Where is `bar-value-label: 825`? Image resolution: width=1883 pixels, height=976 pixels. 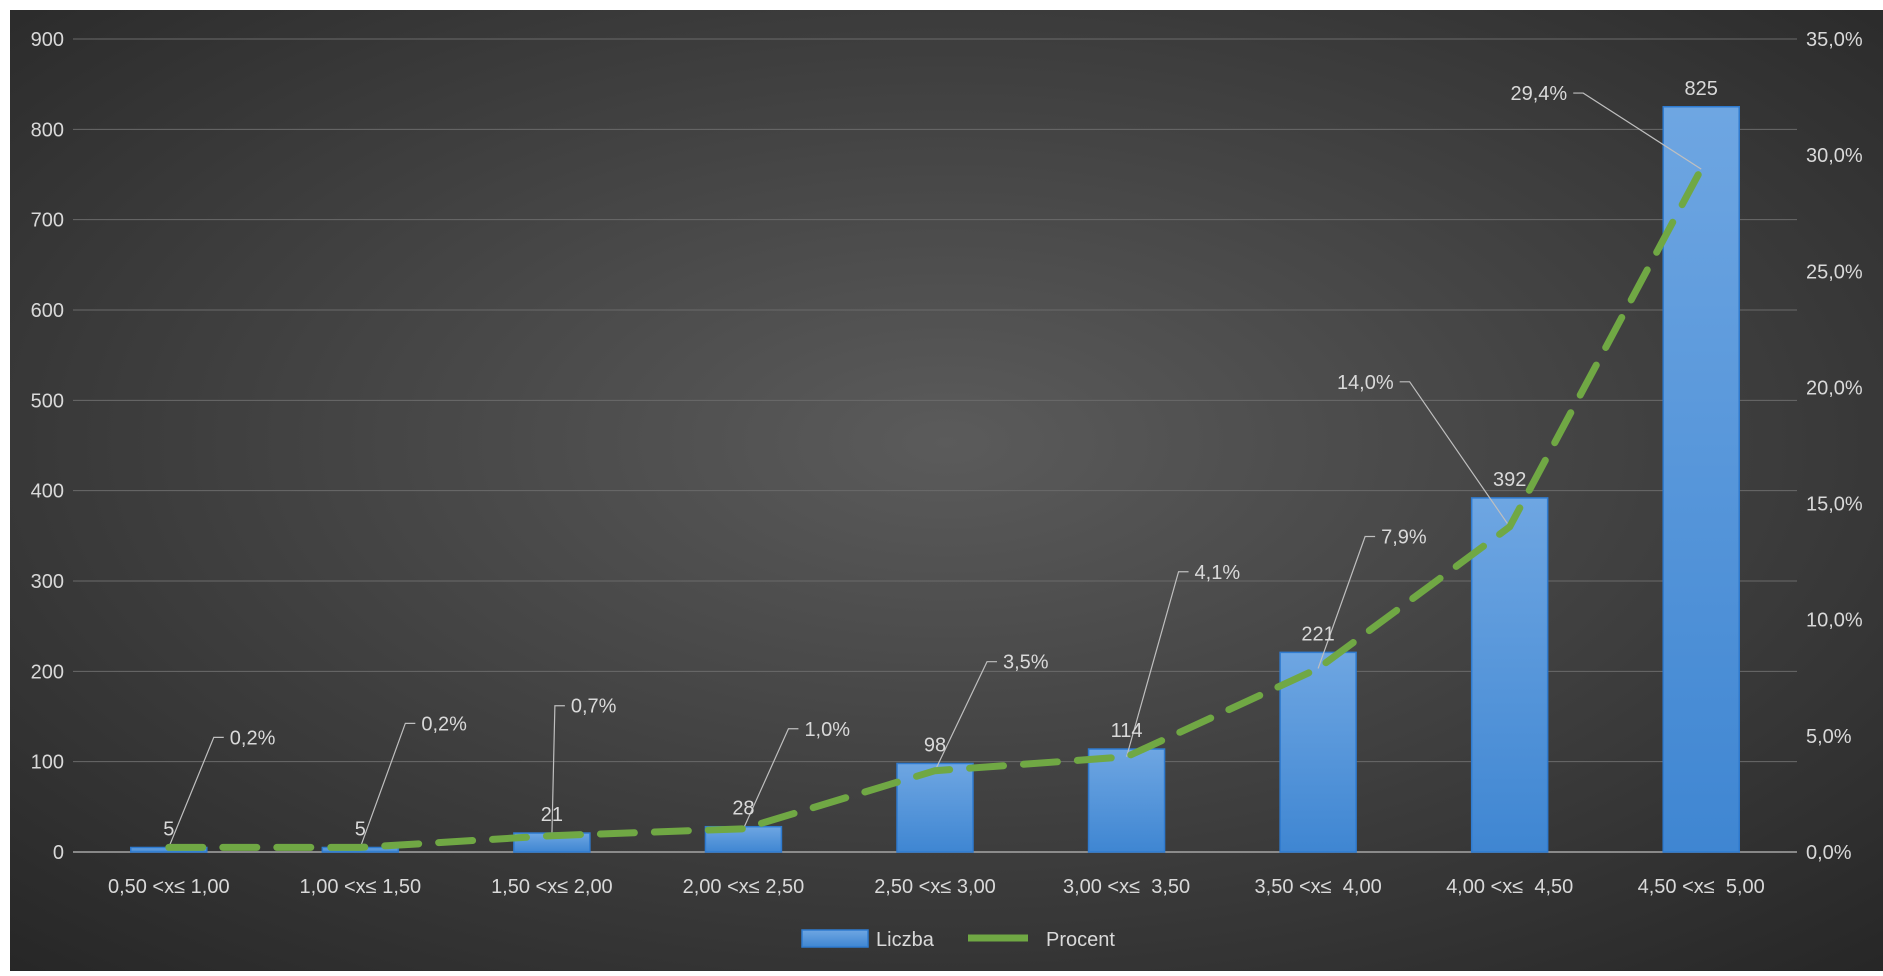
bar-value-label: 825 is located at coordinates (1701, 89).